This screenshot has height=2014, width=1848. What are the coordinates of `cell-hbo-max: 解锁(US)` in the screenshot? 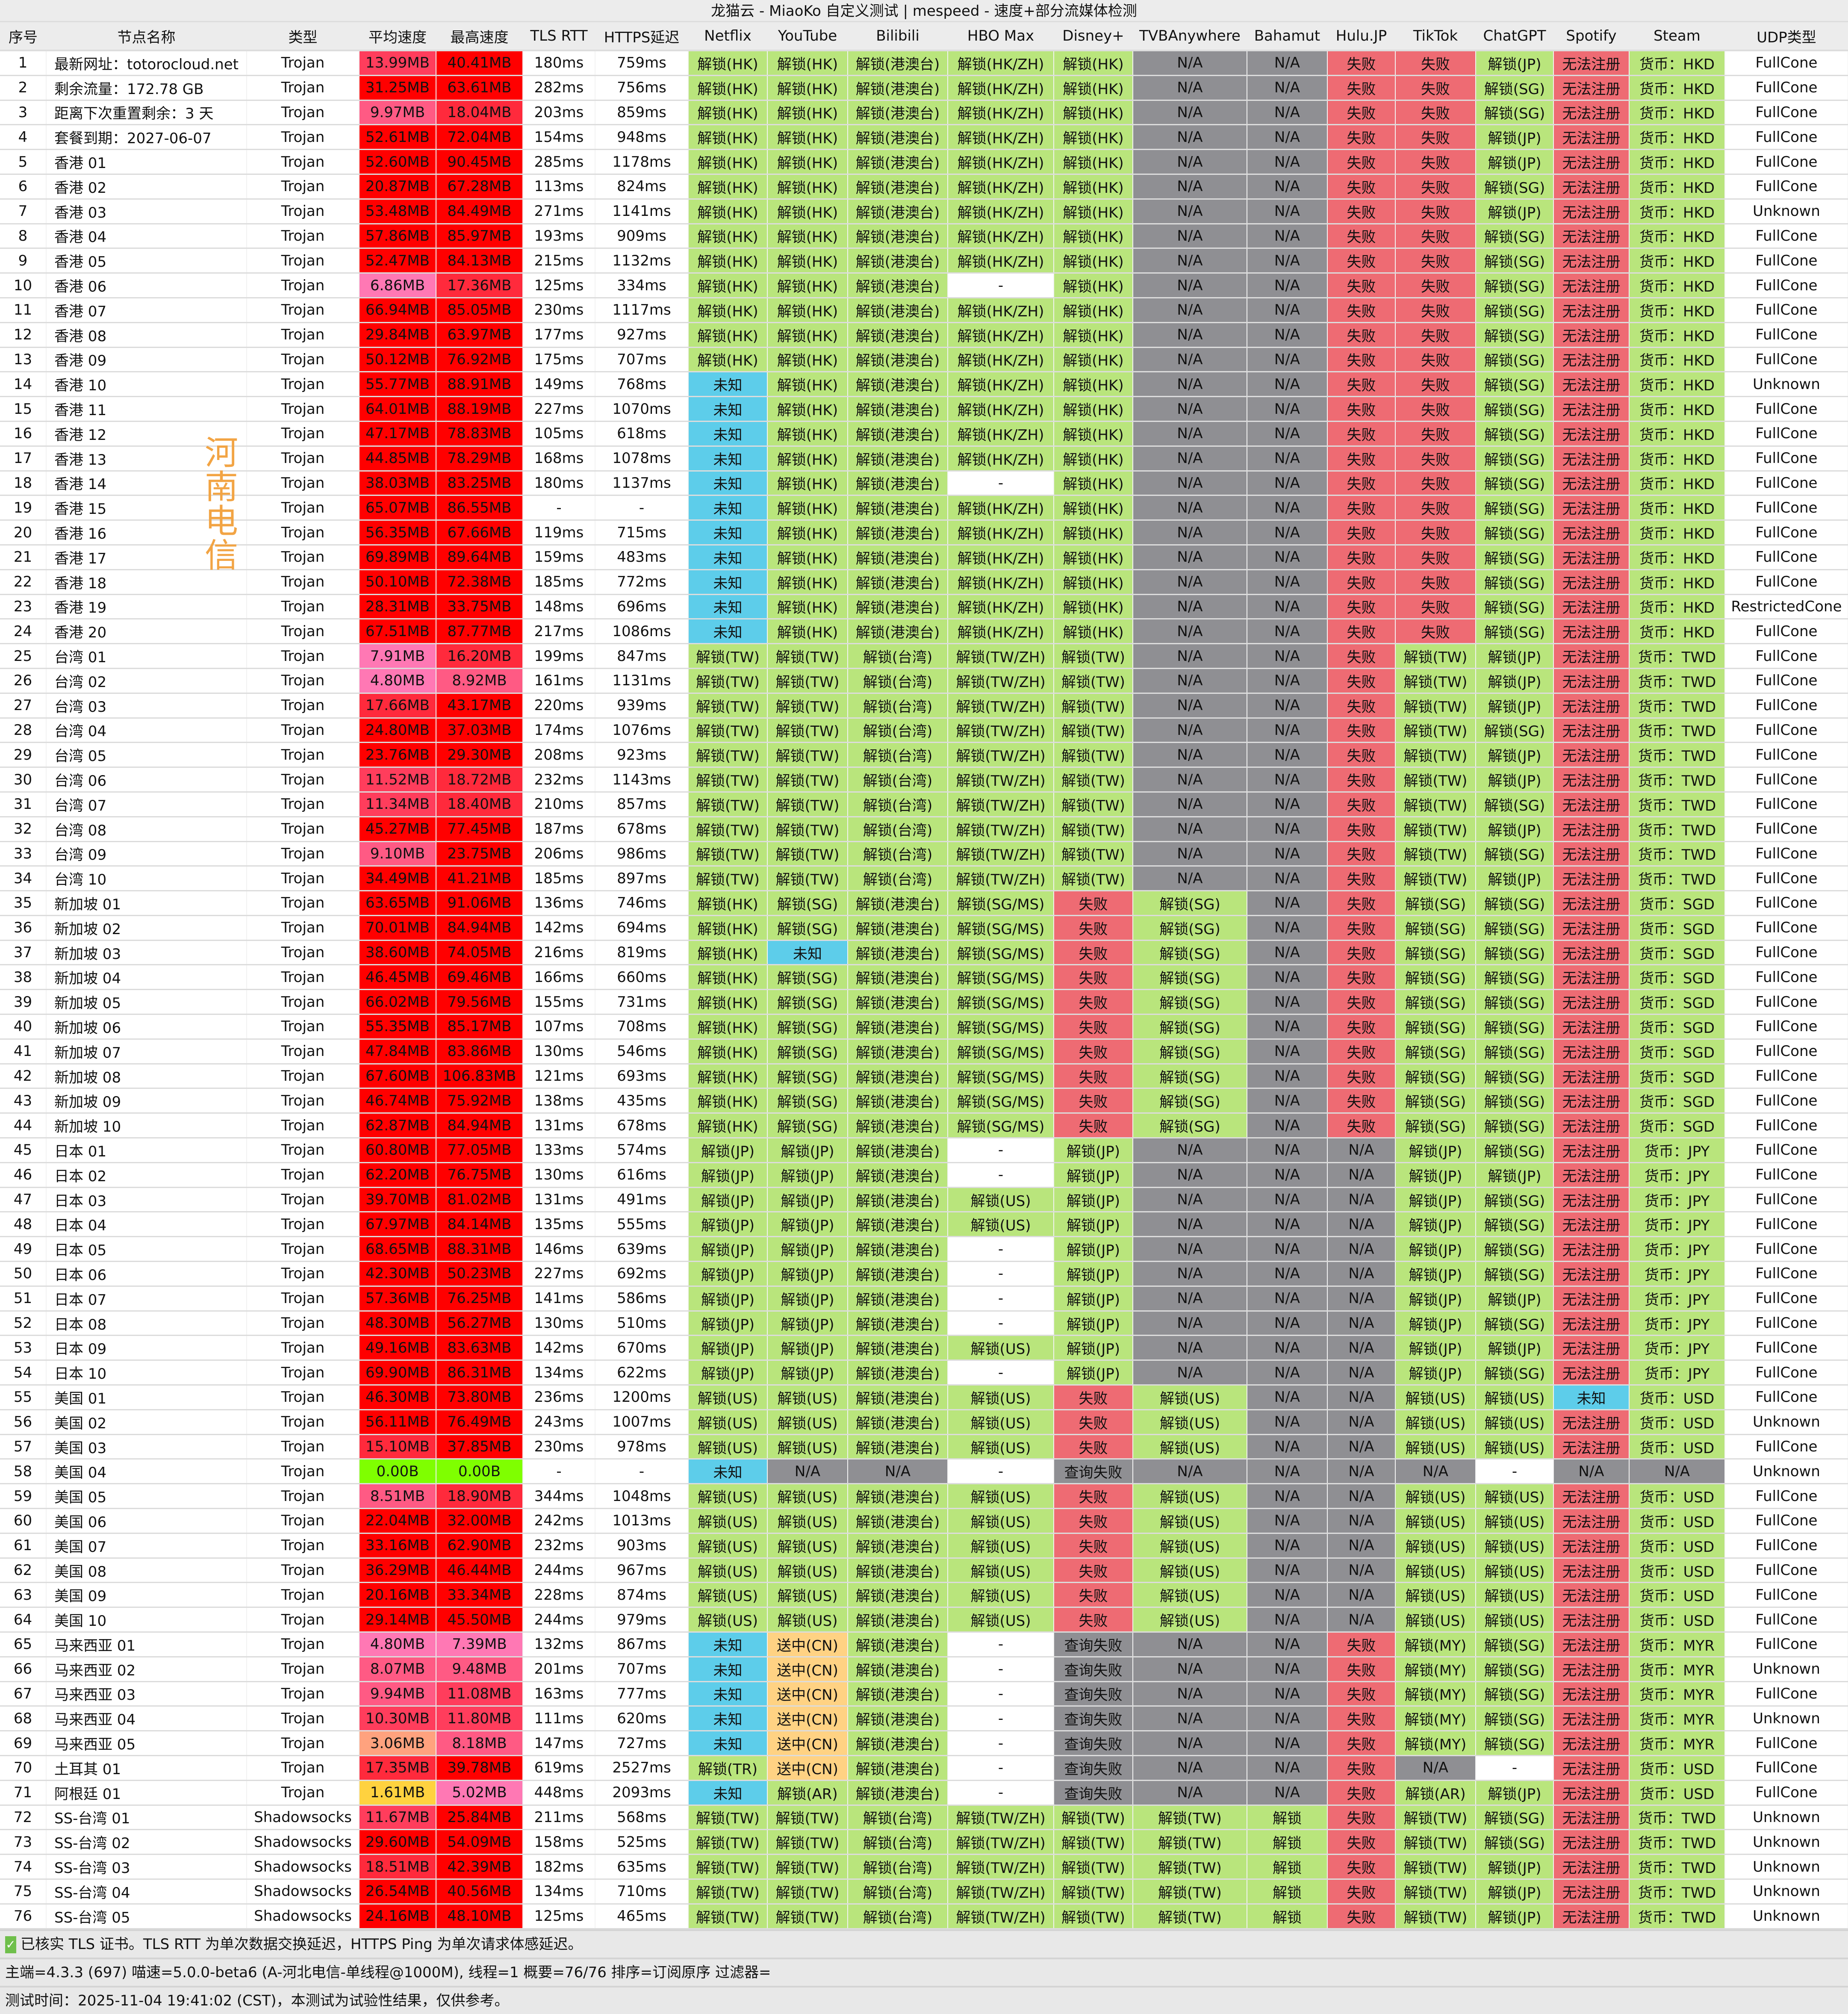 It's located at (1001, 1225).